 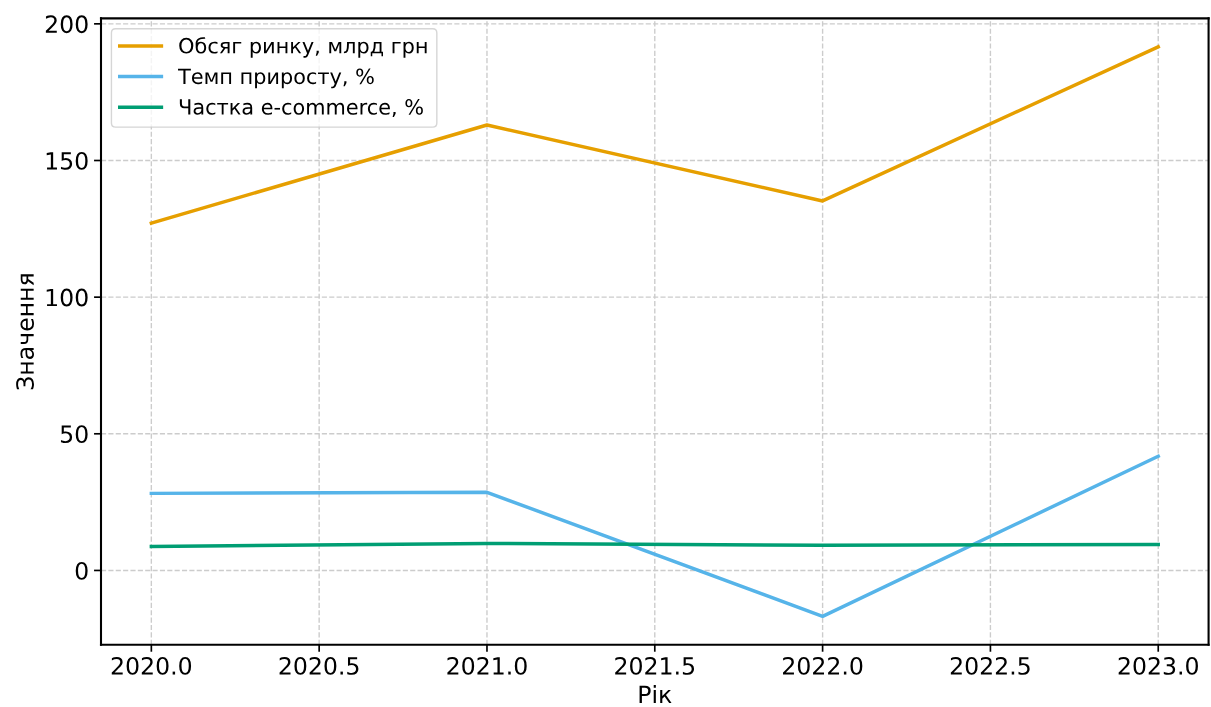 I want to click on x-tick-label: 2022.5, so click(x=990, y=666).